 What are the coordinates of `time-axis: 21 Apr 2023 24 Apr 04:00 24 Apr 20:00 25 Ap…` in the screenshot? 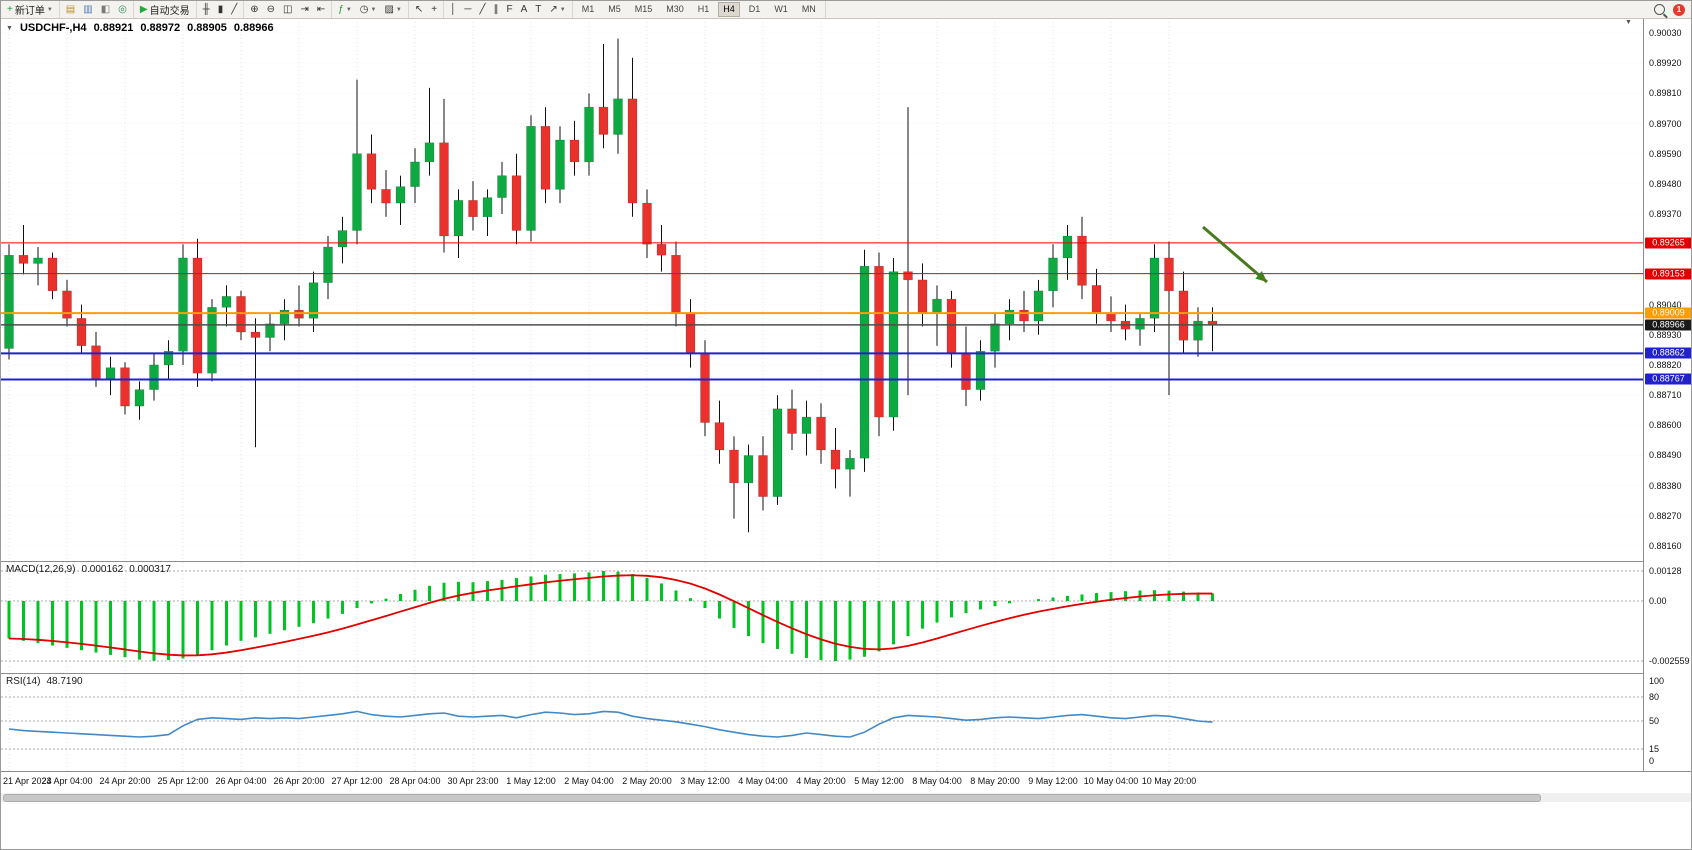 It's located at (846, 780).